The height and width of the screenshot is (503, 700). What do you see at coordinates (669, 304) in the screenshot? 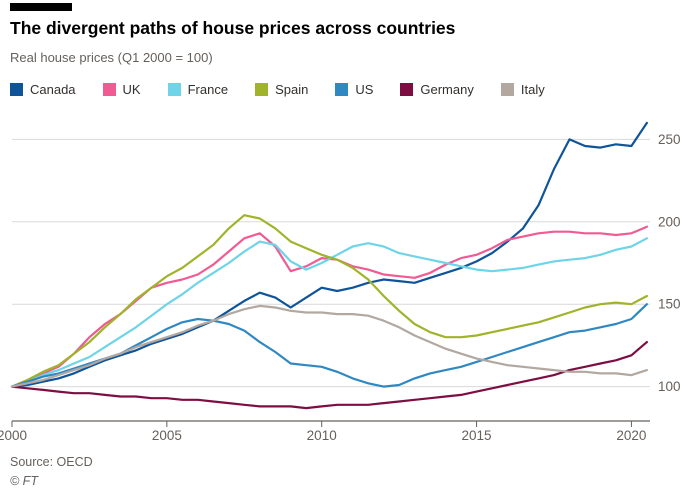
I see `y-axis-label-150: 150` at bounding box center [669, 304].